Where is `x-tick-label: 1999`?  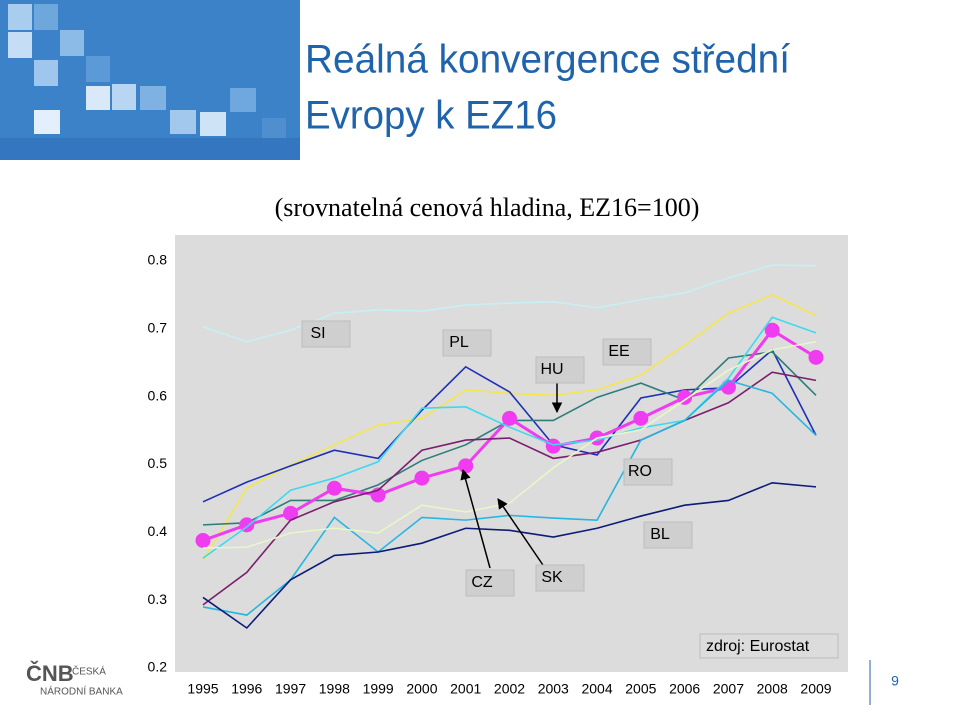 x-tick-label: 1999 is located at coordinates (378, 689).